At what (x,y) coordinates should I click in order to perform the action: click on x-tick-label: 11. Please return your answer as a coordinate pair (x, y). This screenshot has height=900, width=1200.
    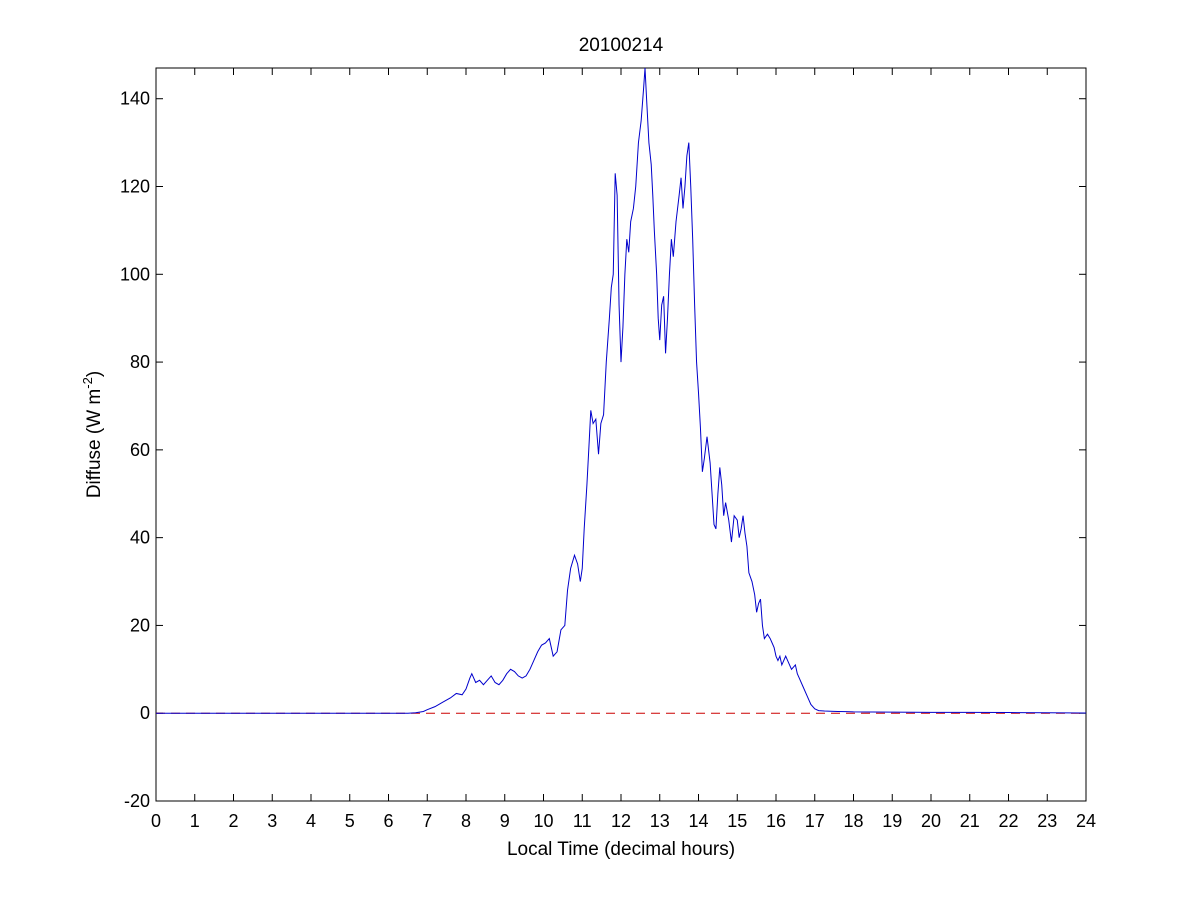
    Looking at the image, I should click on (582, 821).